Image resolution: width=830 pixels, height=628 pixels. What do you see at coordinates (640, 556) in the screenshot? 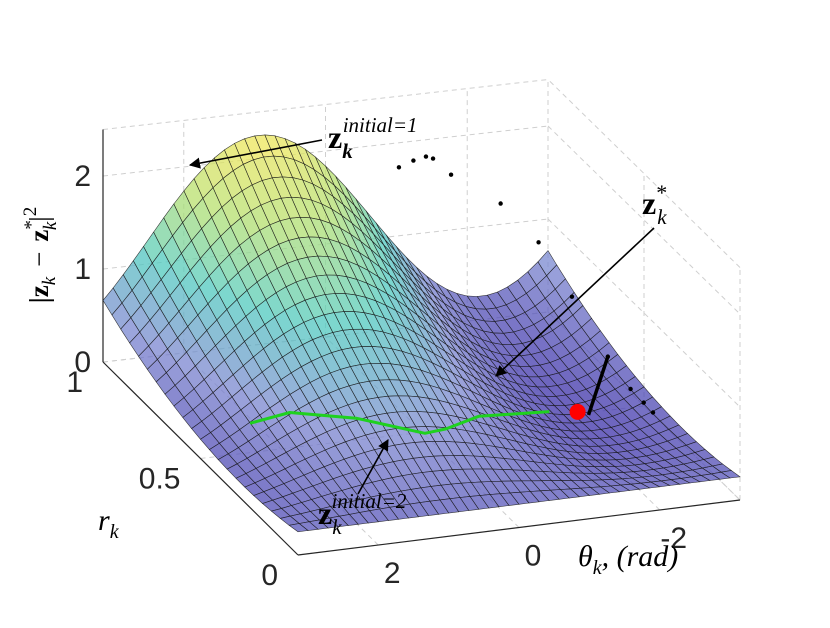
I see `theta-label-suffix: , (rad)` at bounding box center [640, 556].